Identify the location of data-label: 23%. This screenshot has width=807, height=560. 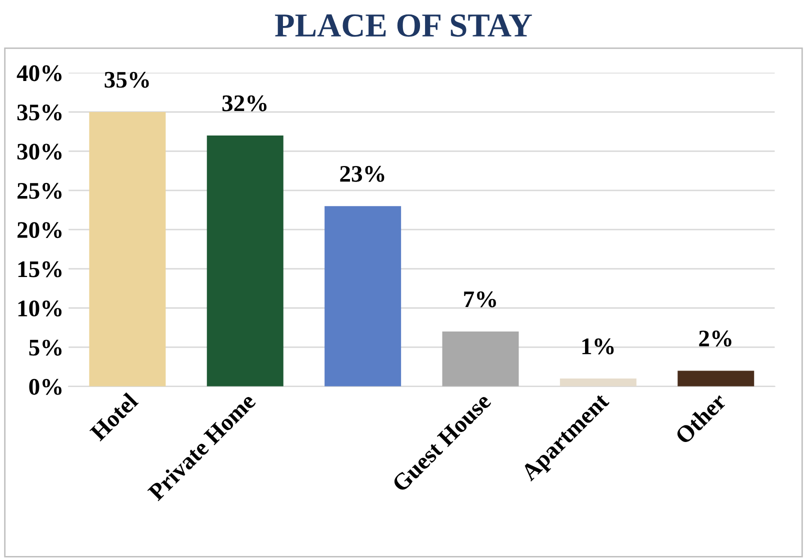
(362, 174).